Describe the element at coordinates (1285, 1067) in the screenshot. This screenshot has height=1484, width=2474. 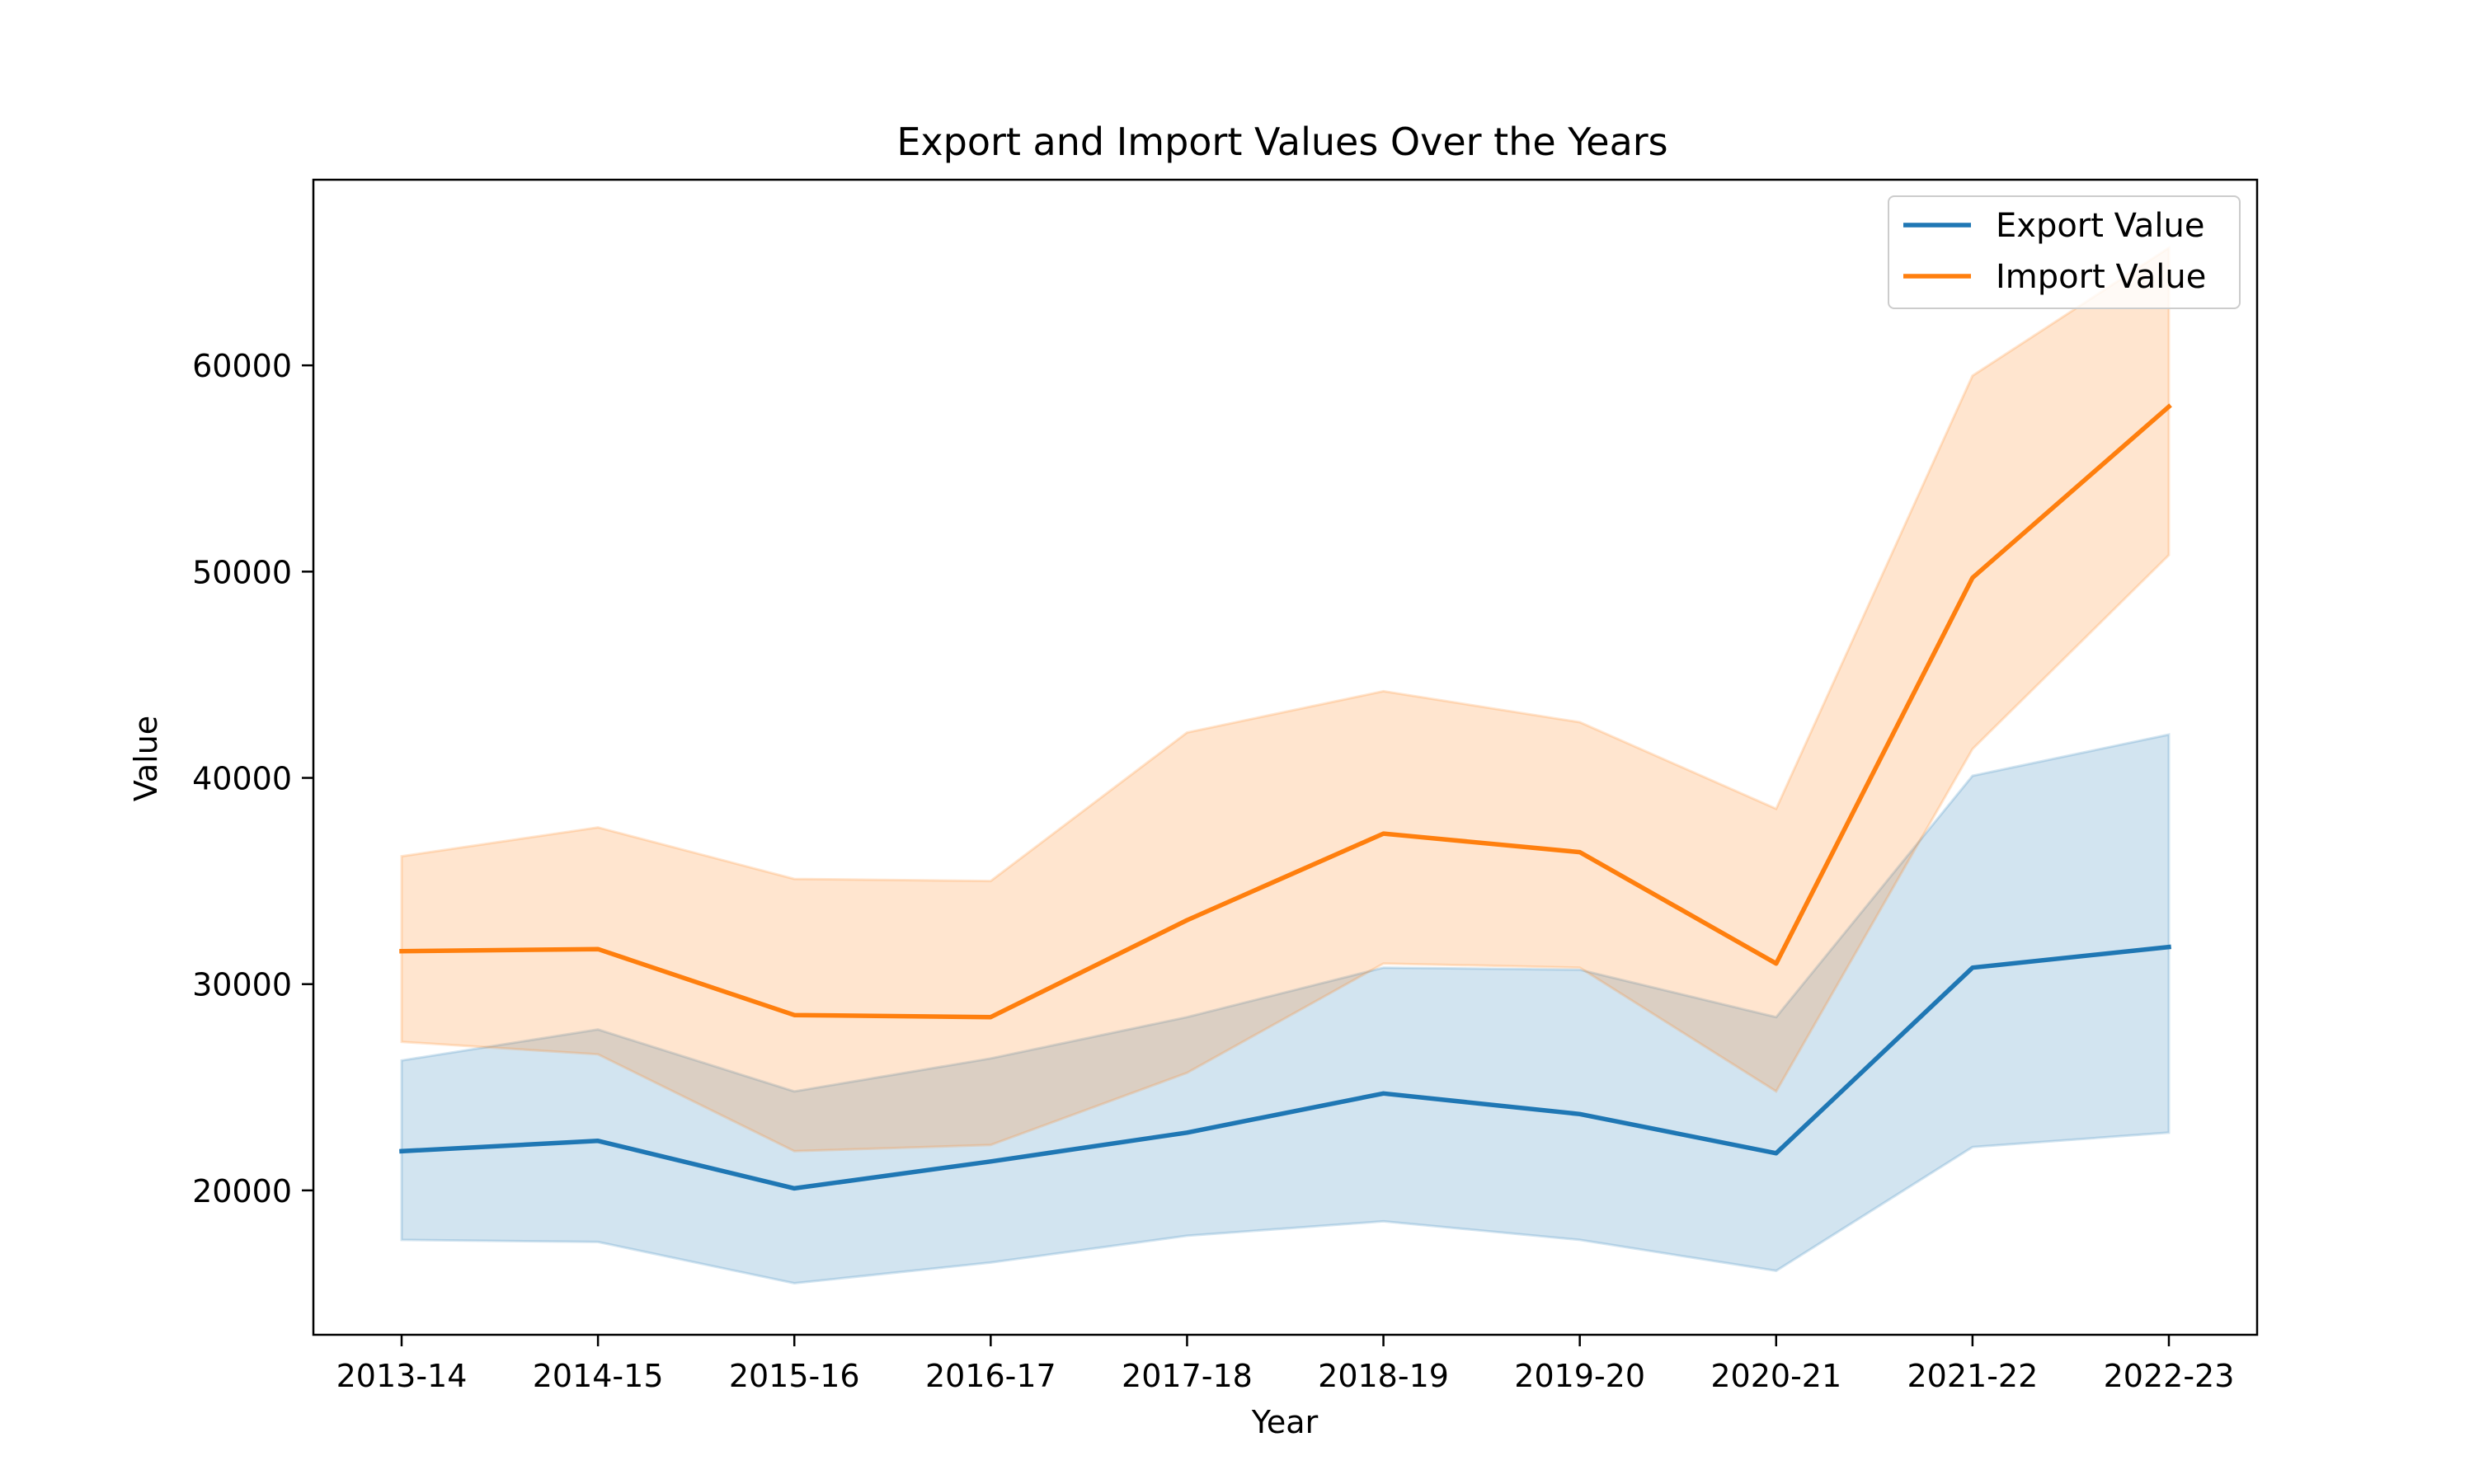
I see `export-value-line` at that location.